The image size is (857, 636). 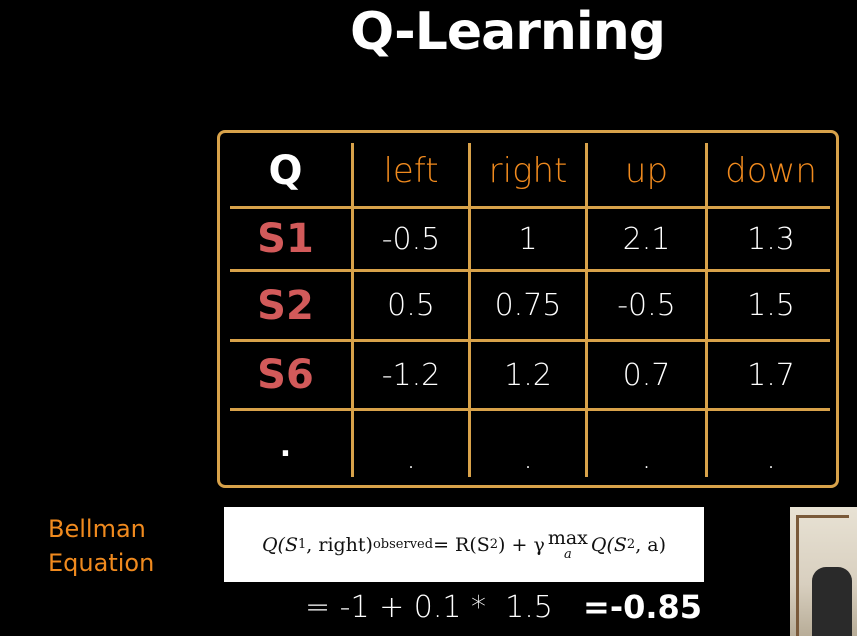 I want to click on bellman-label-line1: Bellman, so click(x=97, y=529).